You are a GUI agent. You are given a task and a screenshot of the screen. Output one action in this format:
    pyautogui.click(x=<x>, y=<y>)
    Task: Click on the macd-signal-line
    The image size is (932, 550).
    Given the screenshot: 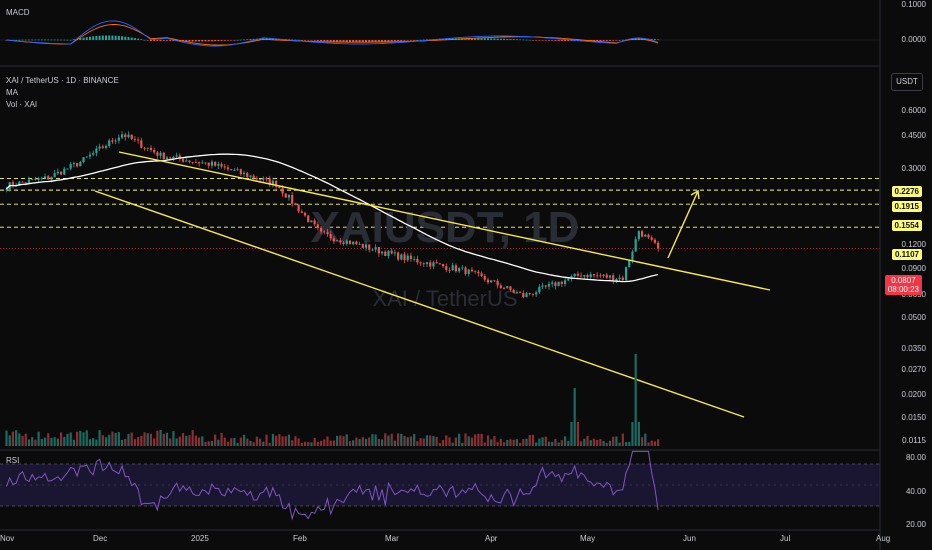 What is the action you would take?
    pyautogui.click(x=332, y=35)
    